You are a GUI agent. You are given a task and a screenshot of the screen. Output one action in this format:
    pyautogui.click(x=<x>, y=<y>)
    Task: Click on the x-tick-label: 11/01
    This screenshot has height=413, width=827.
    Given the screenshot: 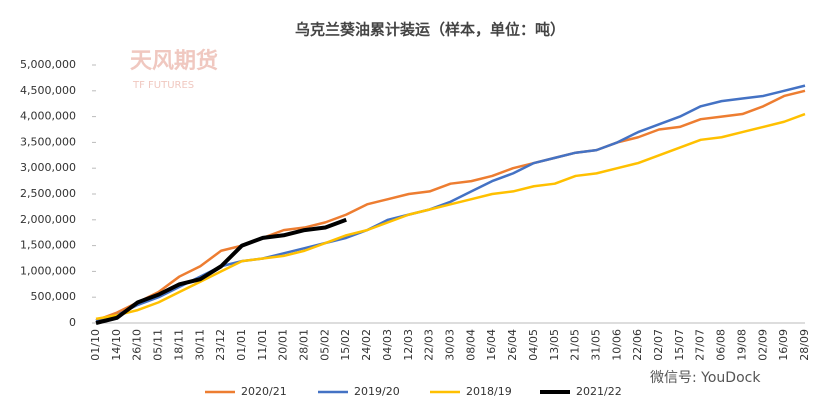 What is the action you would take?
    pyautogui.click(x=262, y=345)
    